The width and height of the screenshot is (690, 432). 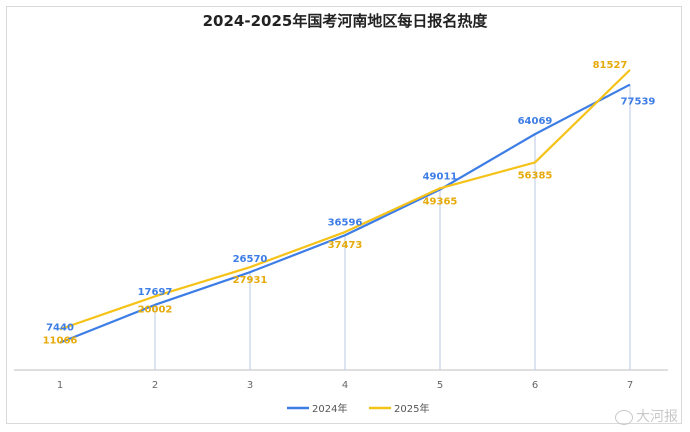 What do you see at coordinates (440, 177) in the screenshot?
I see `data-label-2024: 49011` at bounding box center [440, 177].